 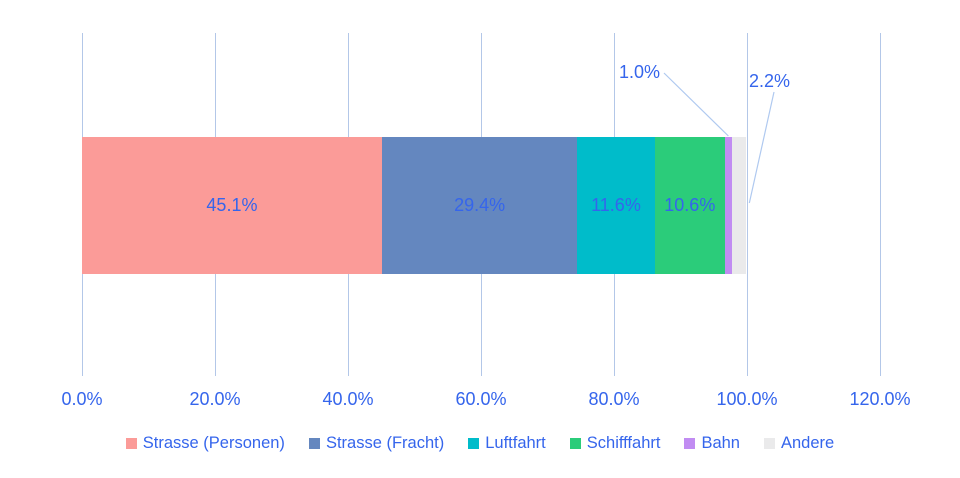 I want to click on legend-item-bahn: Bahn, so click(x=712, y=443).